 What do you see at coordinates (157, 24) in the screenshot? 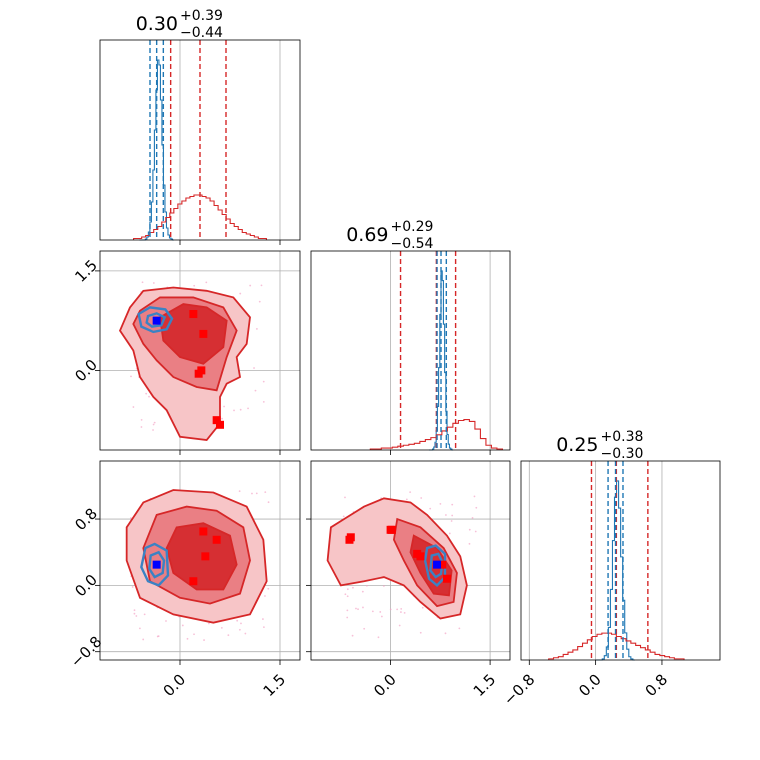
I see `title-median: 0.30` at bounding box center [157, 24].